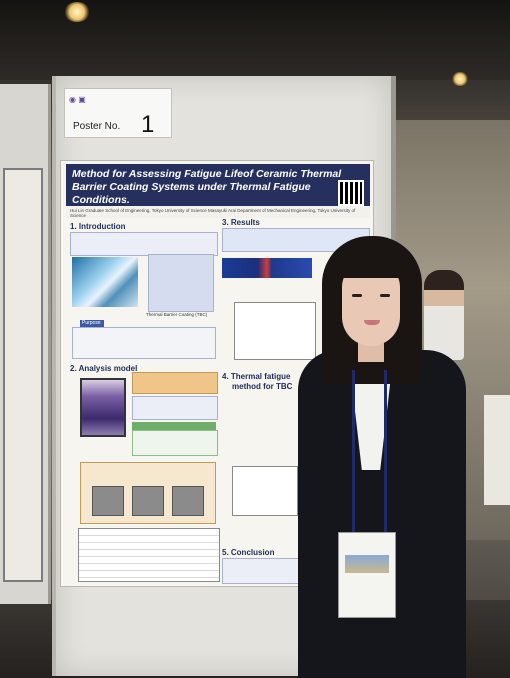 The image size is (510, 678). I want to click on analysis-conditions-box, so click(175, 408).